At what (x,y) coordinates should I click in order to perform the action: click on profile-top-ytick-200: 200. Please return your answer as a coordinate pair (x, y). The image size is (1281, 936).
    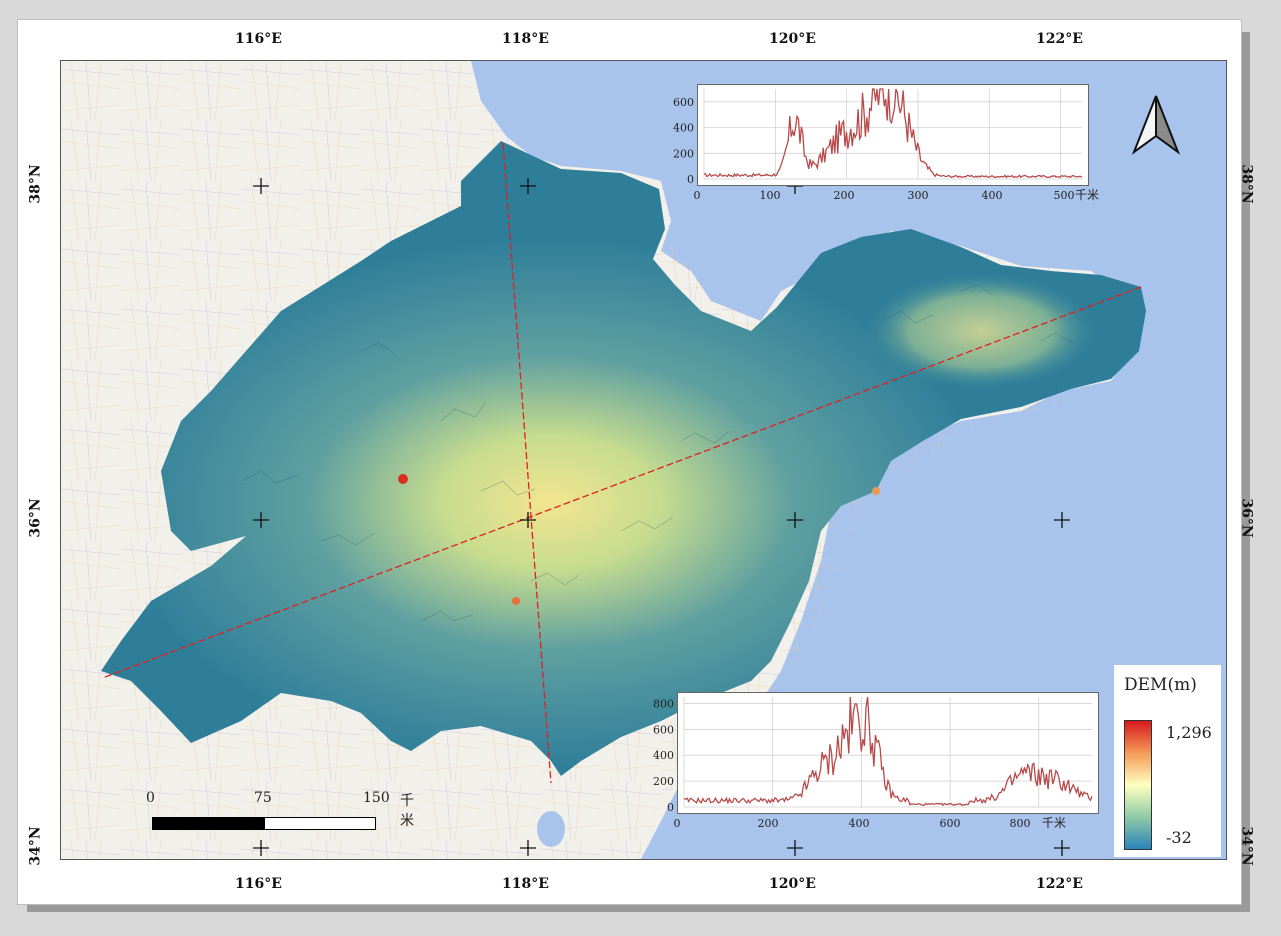
    Looking at the image, I should click on (683, 153).